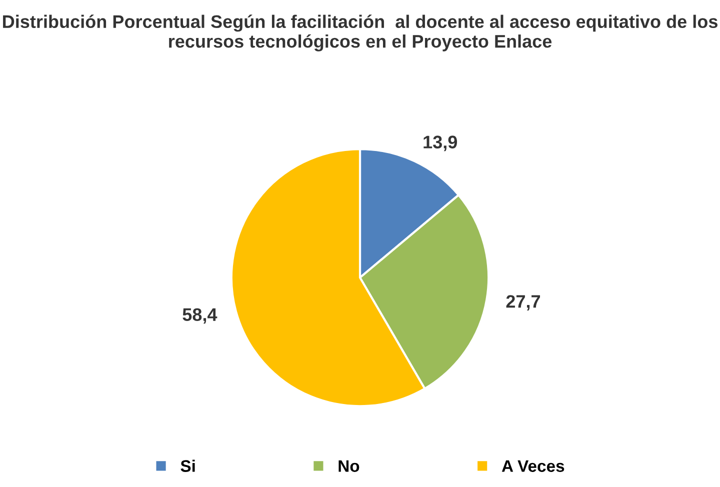 Image resolution: width=720 pixels, height=487 pixels. Describe the element at coordinates (349, 466) in the screenshot. I see `legend-label: No` at that location.